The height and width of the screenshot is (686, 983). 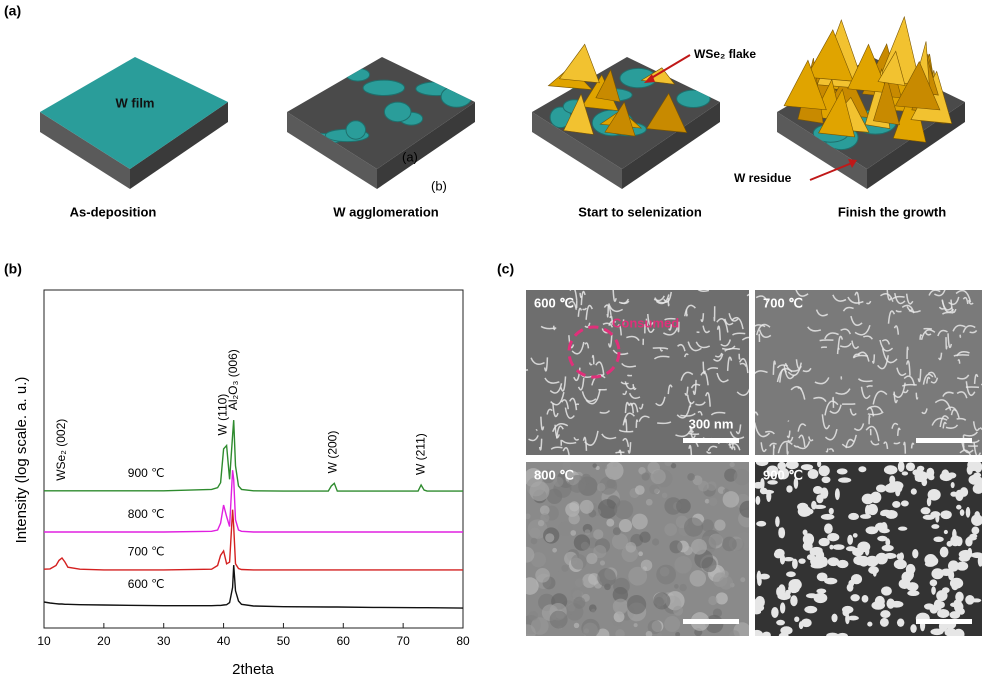 What do you see at coordinates (284, 641) in the screenshot?
I see `x-tick-label: 50` at bounding box center [284, 641].